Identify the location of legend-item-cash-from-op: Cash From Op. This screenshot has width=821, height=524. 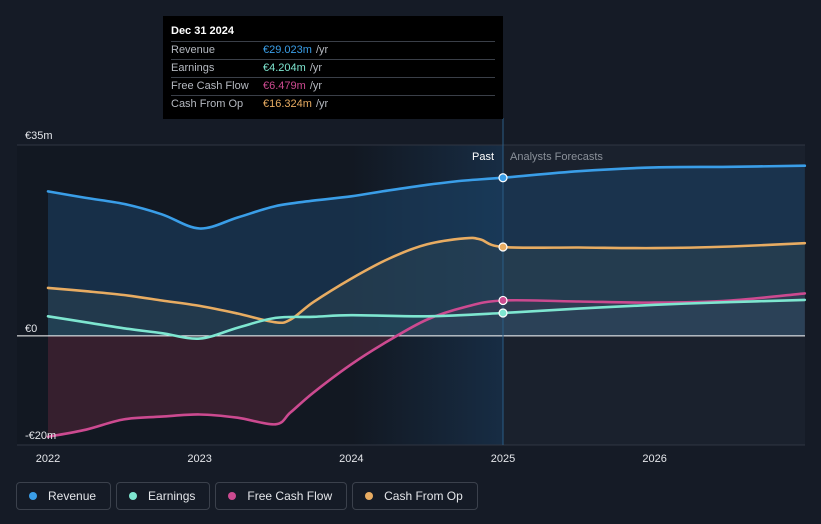
(415, 496).